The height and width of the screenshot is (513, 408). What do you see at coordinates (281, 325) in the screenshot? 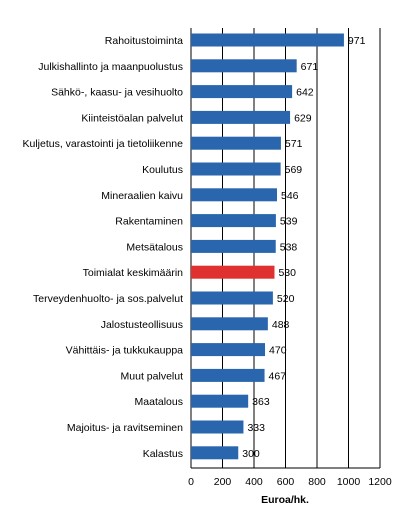
I see `value-label: 488` at bounding box center [281, 325].